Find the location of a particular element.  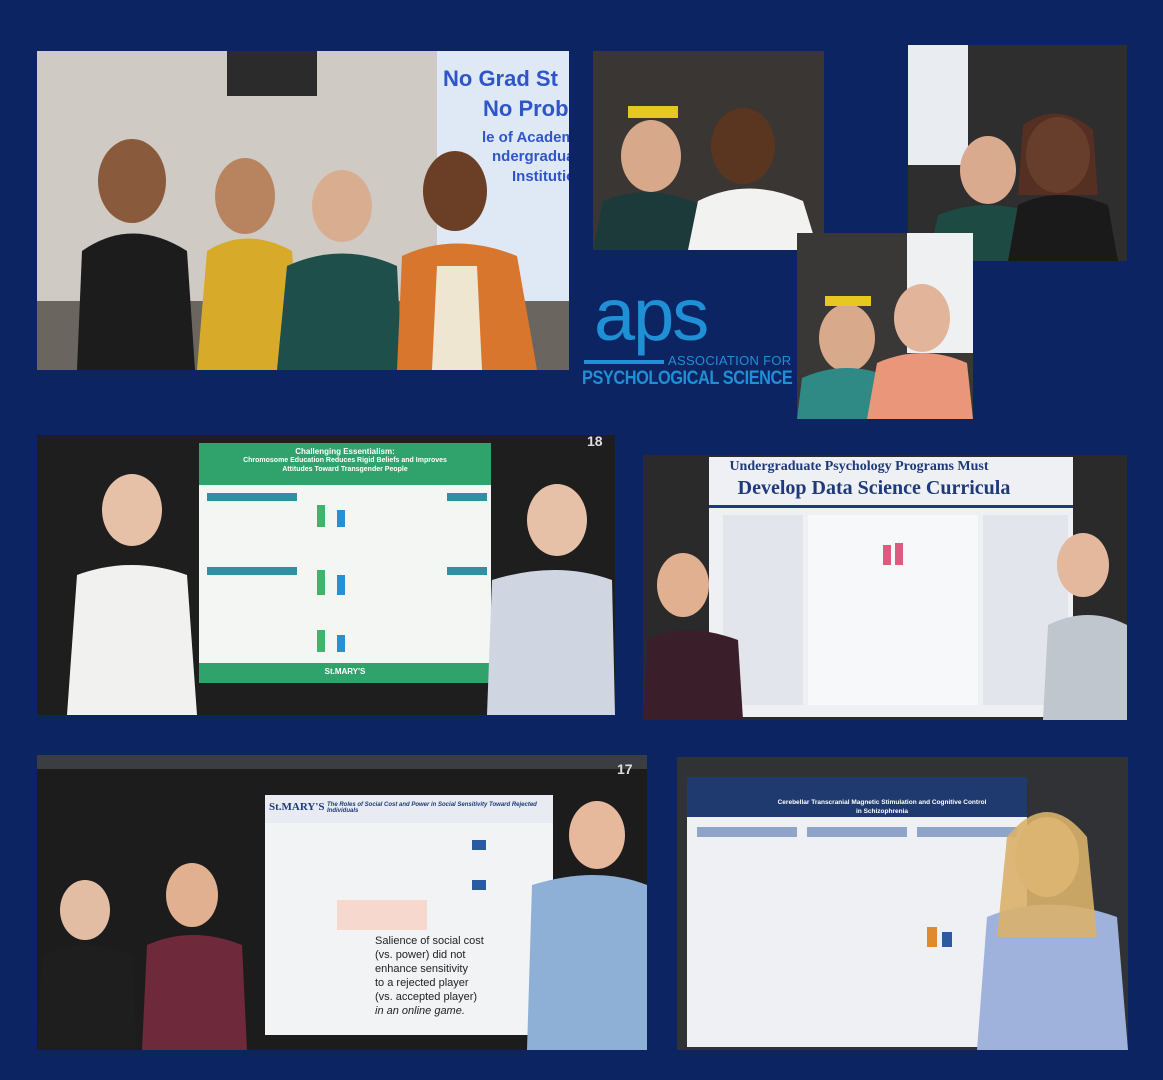

poster-17-callout-line1: Salience of social cost is located at coordinates (429, 941).